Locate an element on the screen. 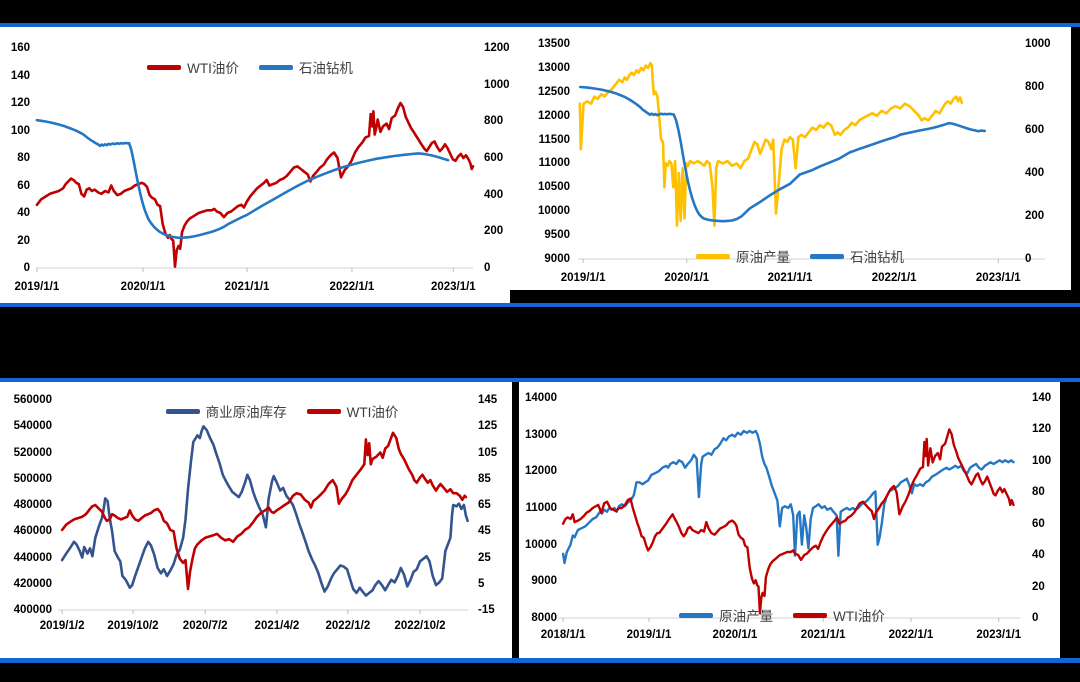 This screenshot has height=682, width=1080. series-line-crude-production is located at coordinates (788, 497).